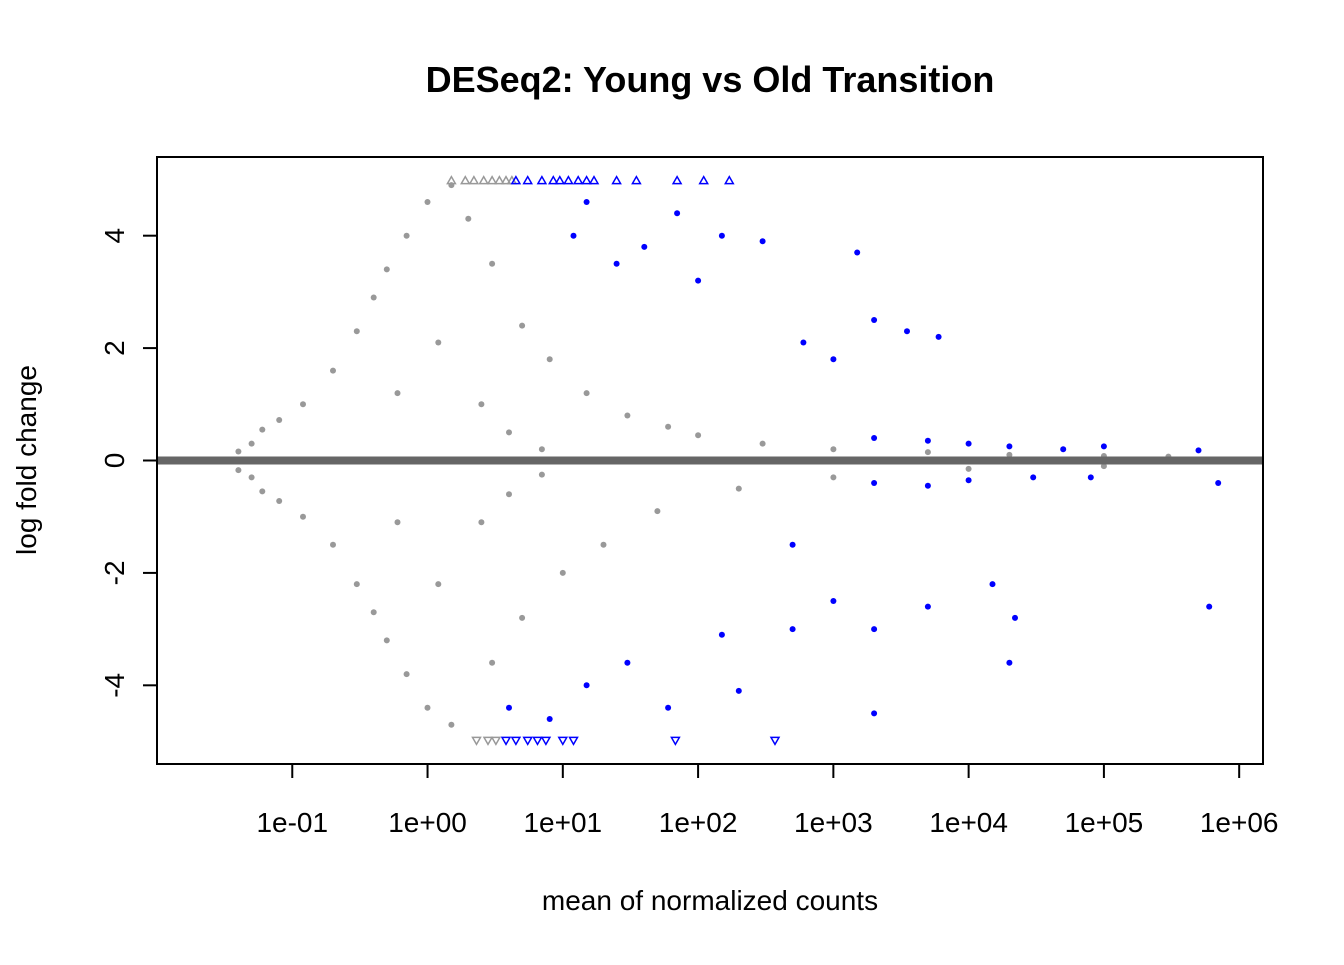 The image size is (1344, 965). I want to click on y-tick-label: 4, so click(114, 236).